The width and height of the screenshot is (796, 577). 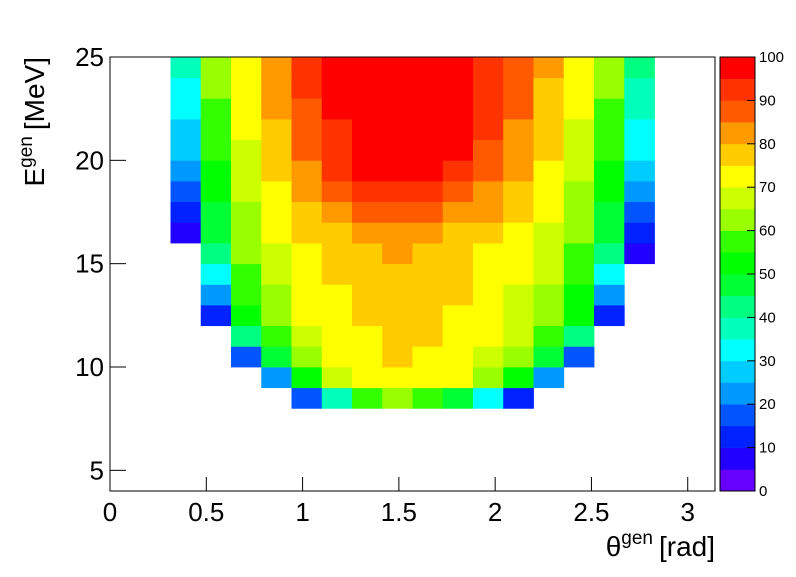 What do you see at coordinates (495, 512) in the screenshot?
I see `x-tick-label: 2` at bounding box center [495, 512].